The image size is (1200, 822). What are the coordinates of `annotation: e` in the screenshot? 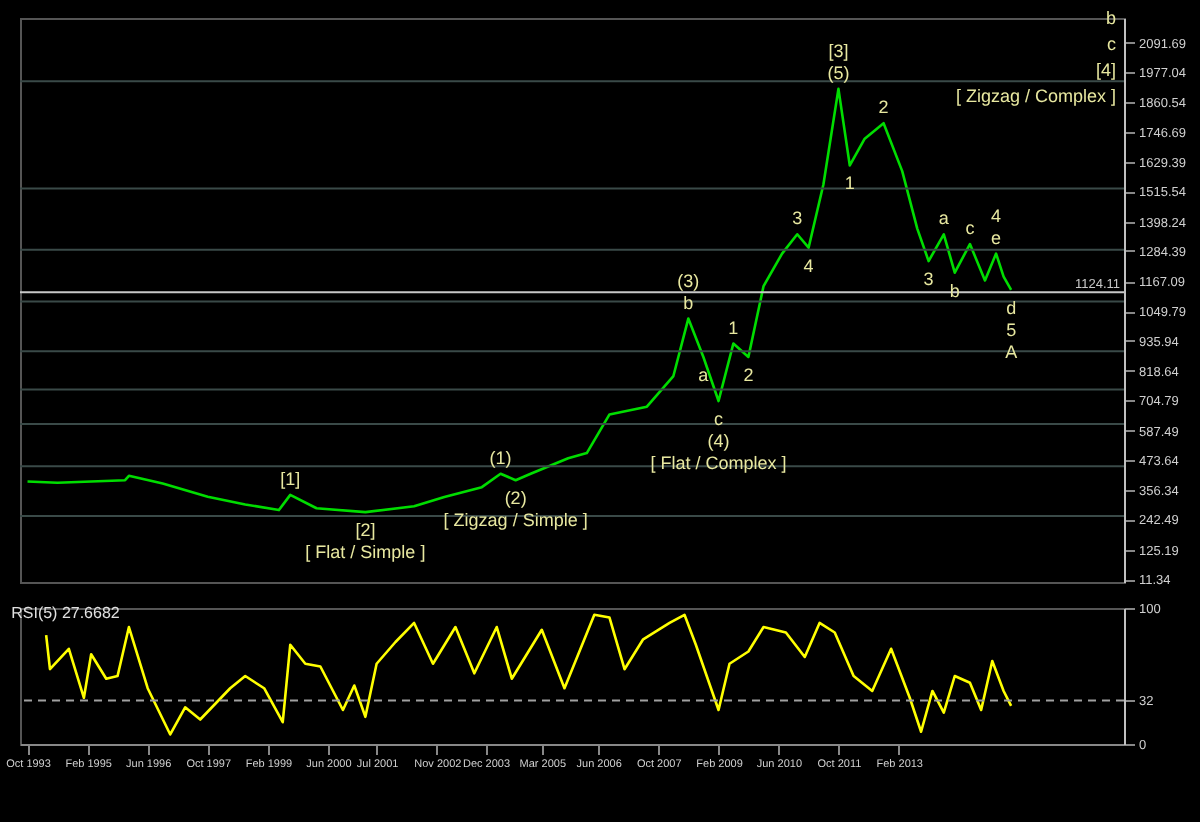 It's located at (996, 237).